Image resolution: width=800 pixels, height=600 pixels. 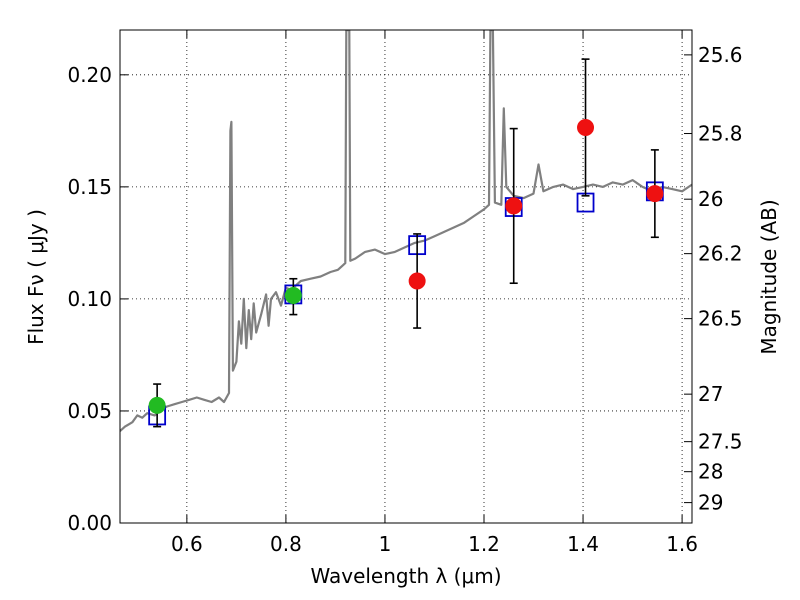 What do you see at coordinates (89, 75) in the screenshot?
I see `y-tick-label: 0.20` at bounding box center [89, 75].